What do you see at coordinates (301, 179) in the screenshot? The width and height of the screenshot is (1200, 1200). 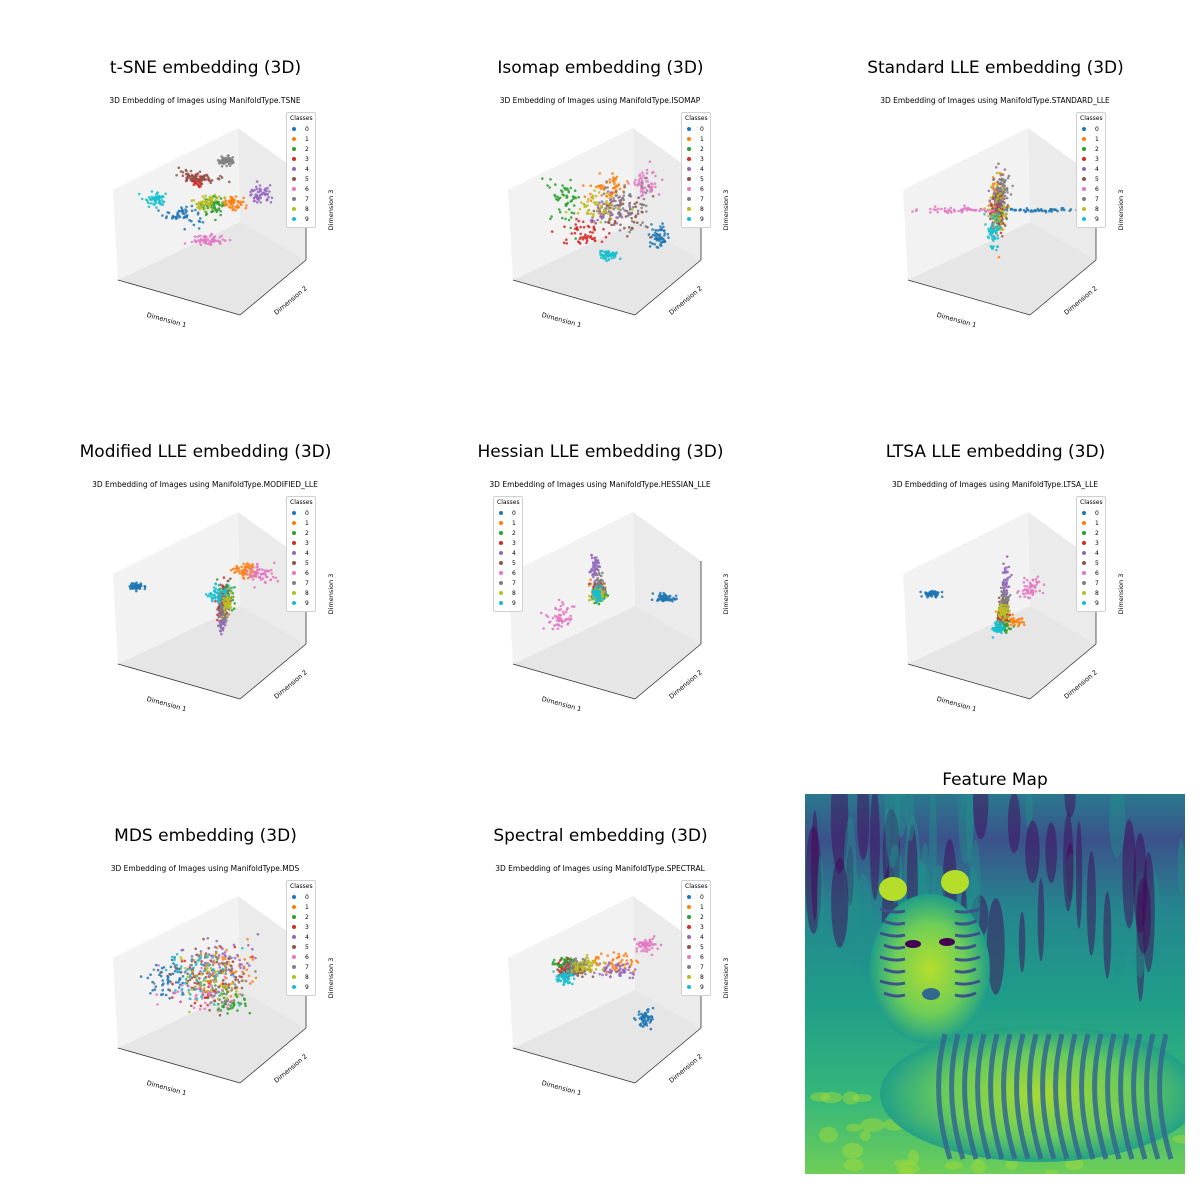 I see `legend-item: 5` at bounding box center [301, 179].